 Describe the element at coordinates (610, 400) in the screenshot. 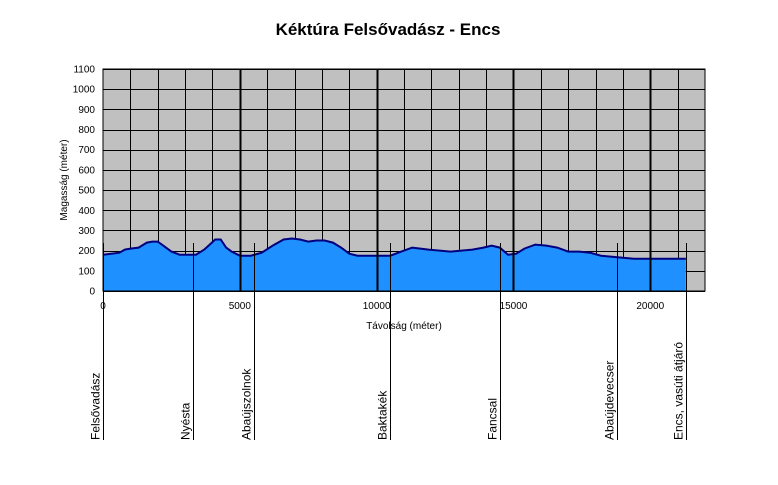

I see `location-label: Abaújdevecser` at that location.